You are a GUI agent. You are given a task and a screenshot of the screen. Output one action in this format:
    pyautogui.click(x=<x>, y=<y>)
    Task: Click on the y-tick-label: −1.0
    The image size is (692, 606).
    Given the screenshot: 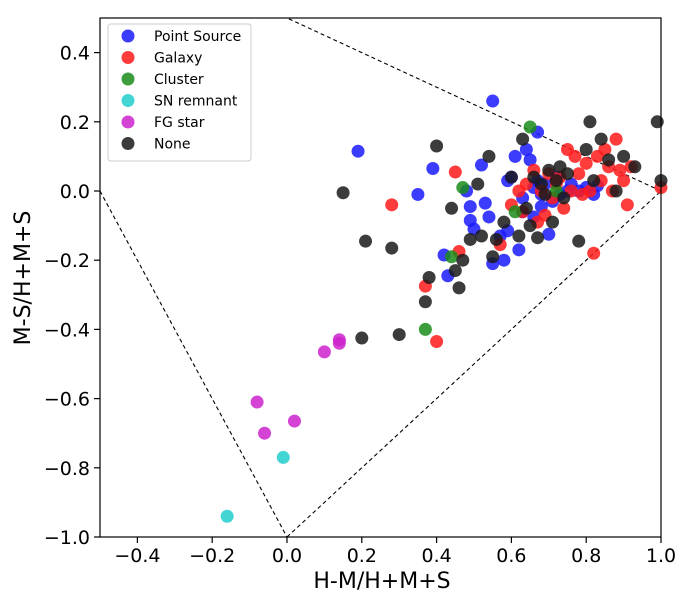 What is the action you would take?
    pyautogui.click(x=67, y=538)
    